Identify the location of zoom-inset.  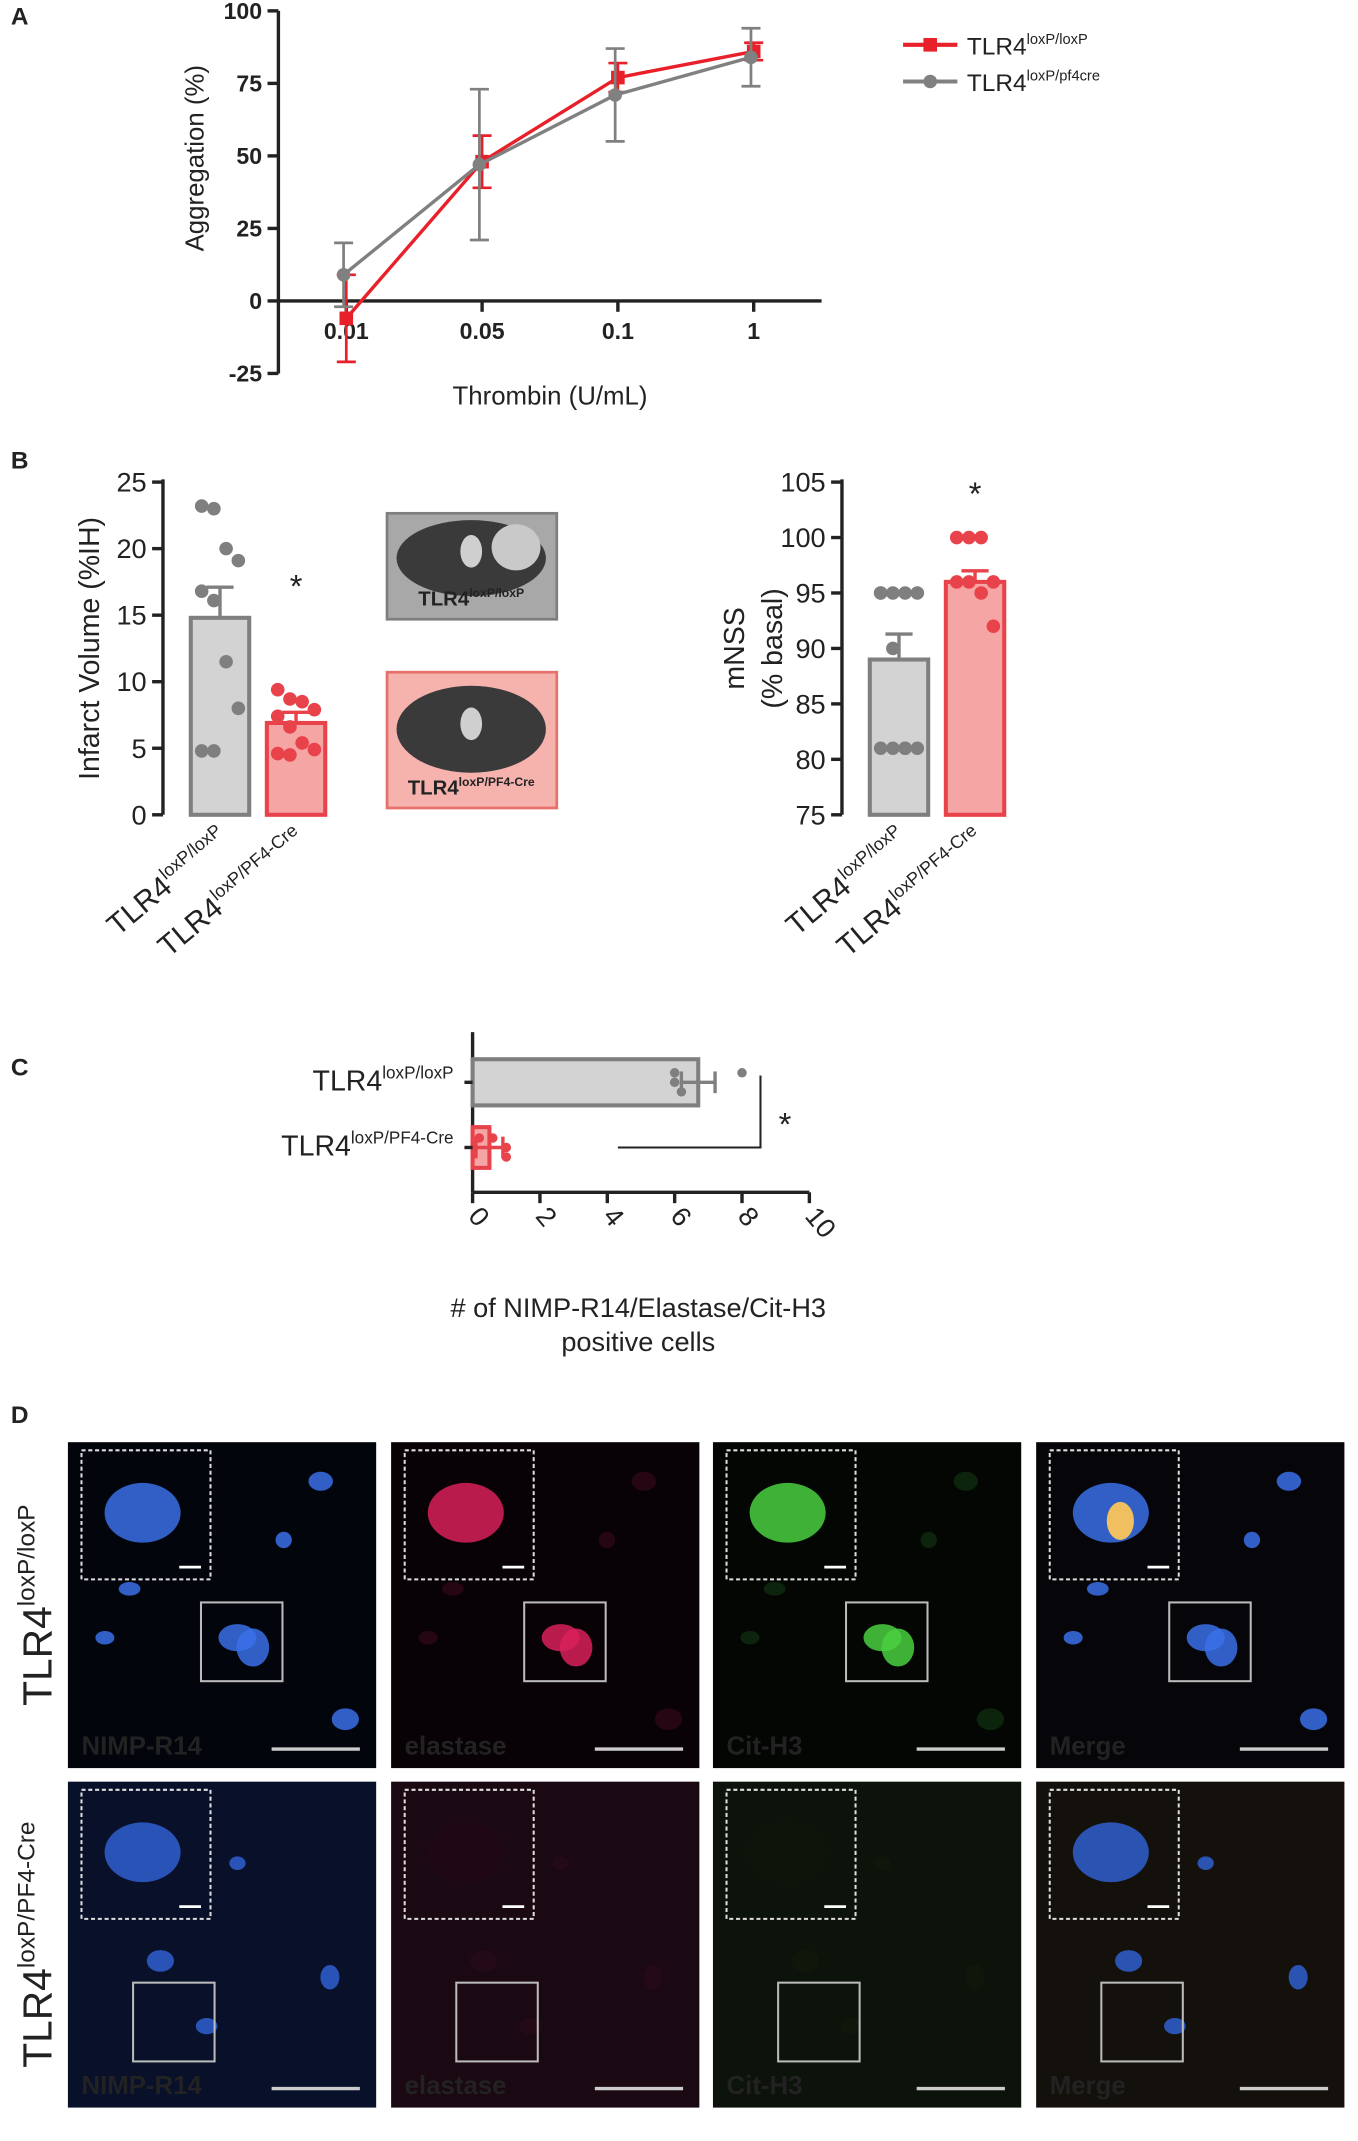
(469, 1854).